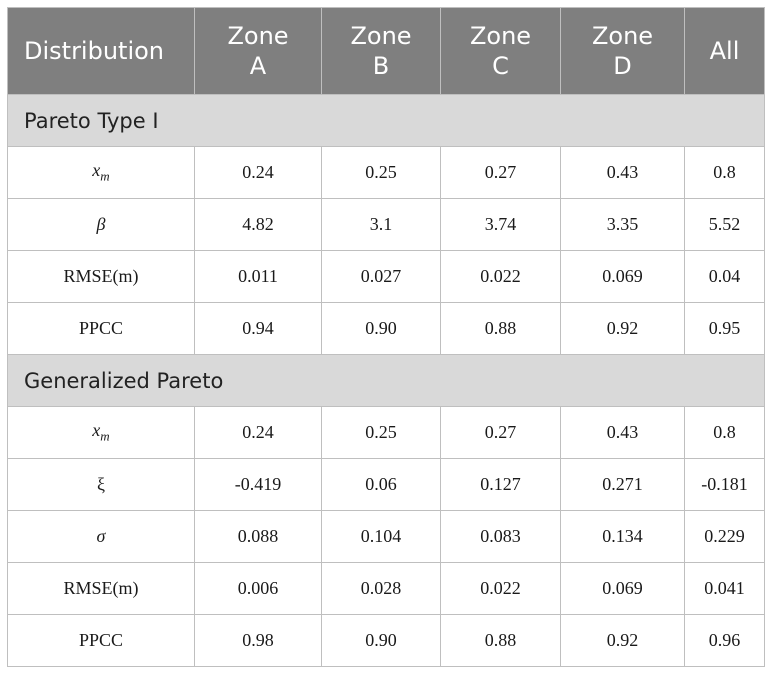 The width and height of the screenshot is (772, 679). I want to click on table-cell: 0.041, so click(724, 588).